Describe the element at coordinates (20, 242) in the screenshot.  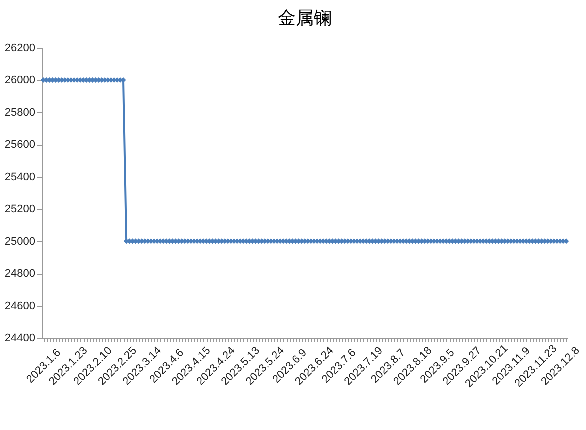
I see `y-tick-label: 25000` at that location.